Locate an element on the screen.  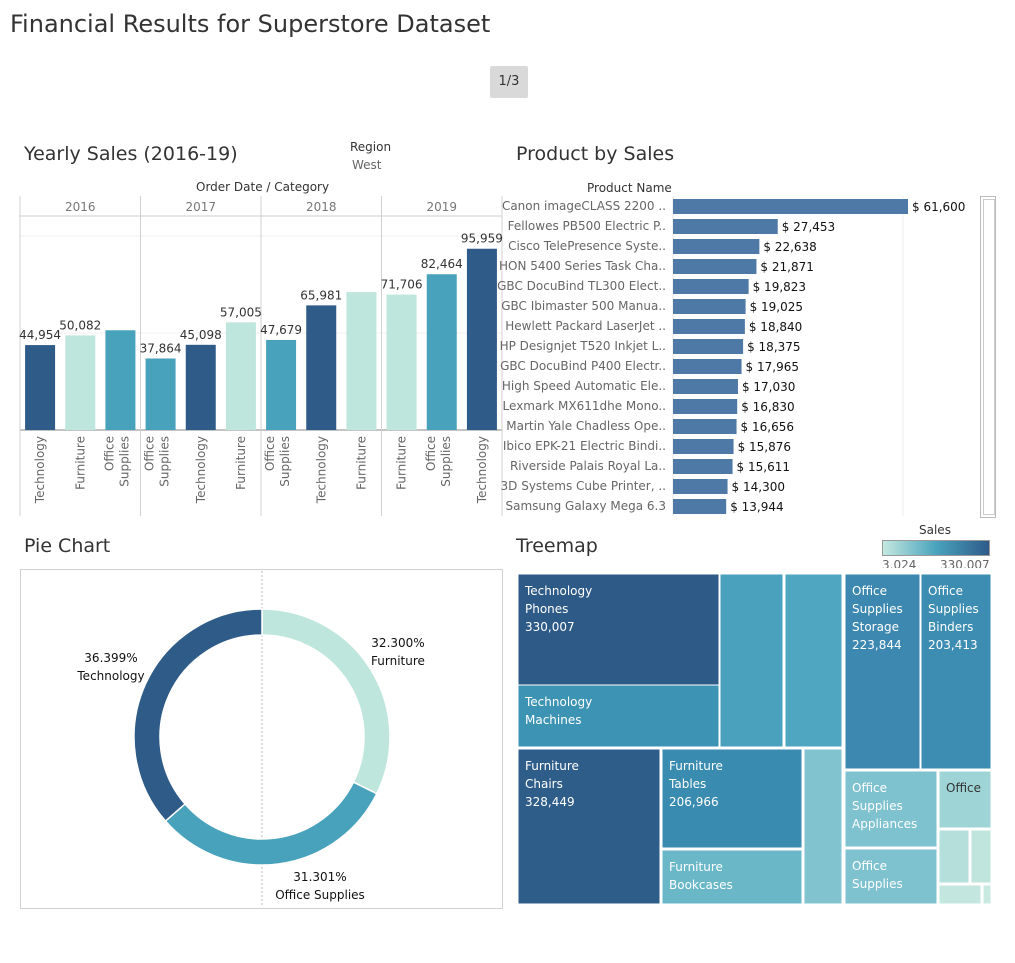
color-legend-max: 330,007 is located at coordinates (965, 563).